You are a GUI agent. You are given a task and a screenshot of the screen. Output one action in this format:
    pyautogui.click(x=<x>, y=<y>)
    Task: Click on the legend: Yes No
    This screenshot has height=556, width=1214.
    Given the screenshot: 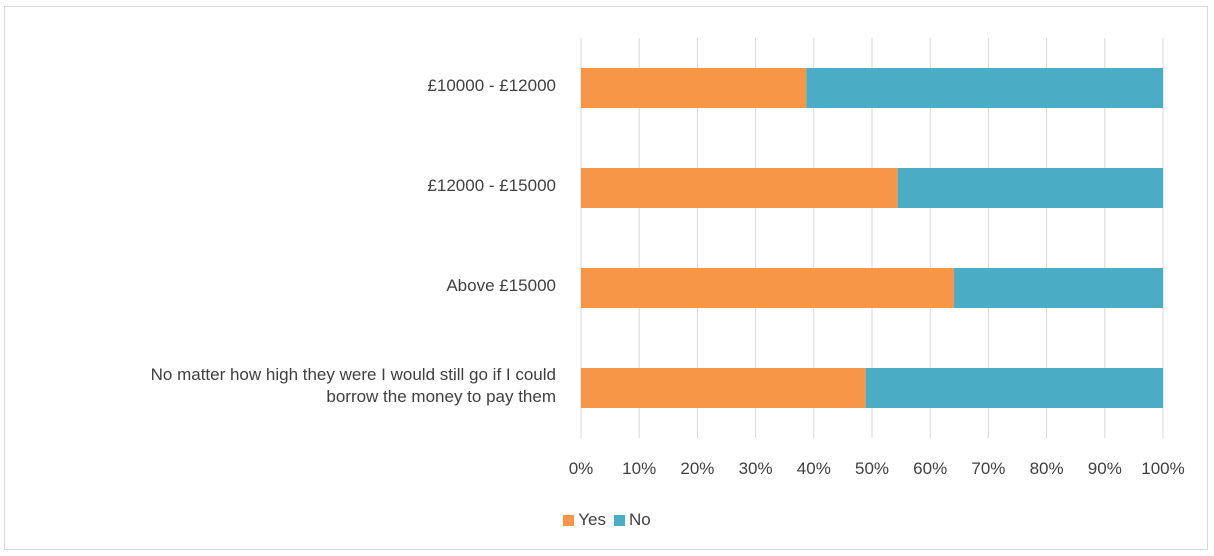 What is the action you would take?
    pyautogui.click(x=607, y=520)
    